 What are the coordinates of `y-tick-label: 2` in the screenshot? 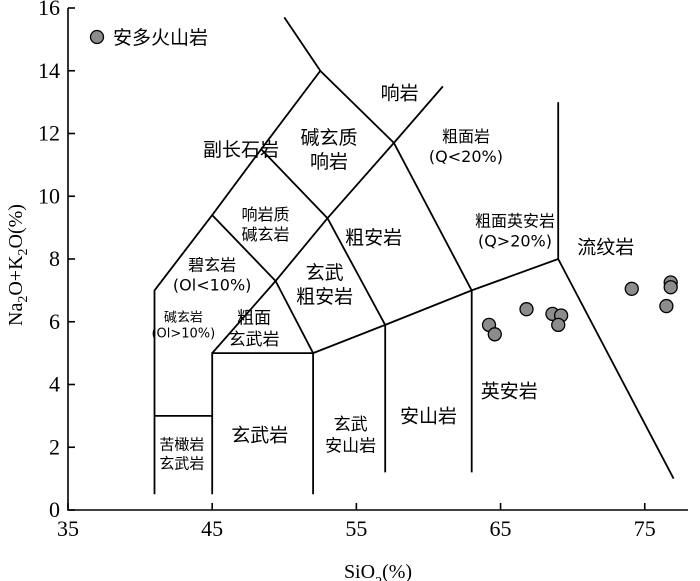 It's located at (54, 446).